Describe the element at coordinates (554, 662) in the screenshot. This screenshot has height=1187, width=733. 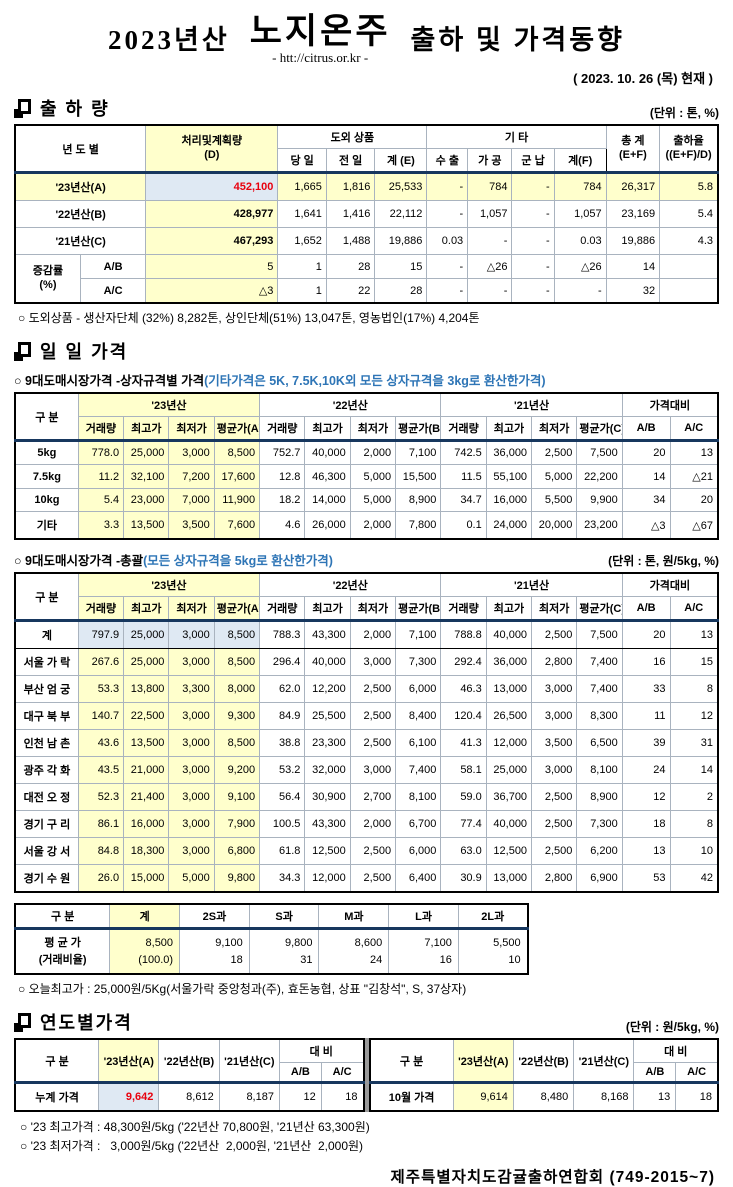
I see `cell: 2,800` at that location.